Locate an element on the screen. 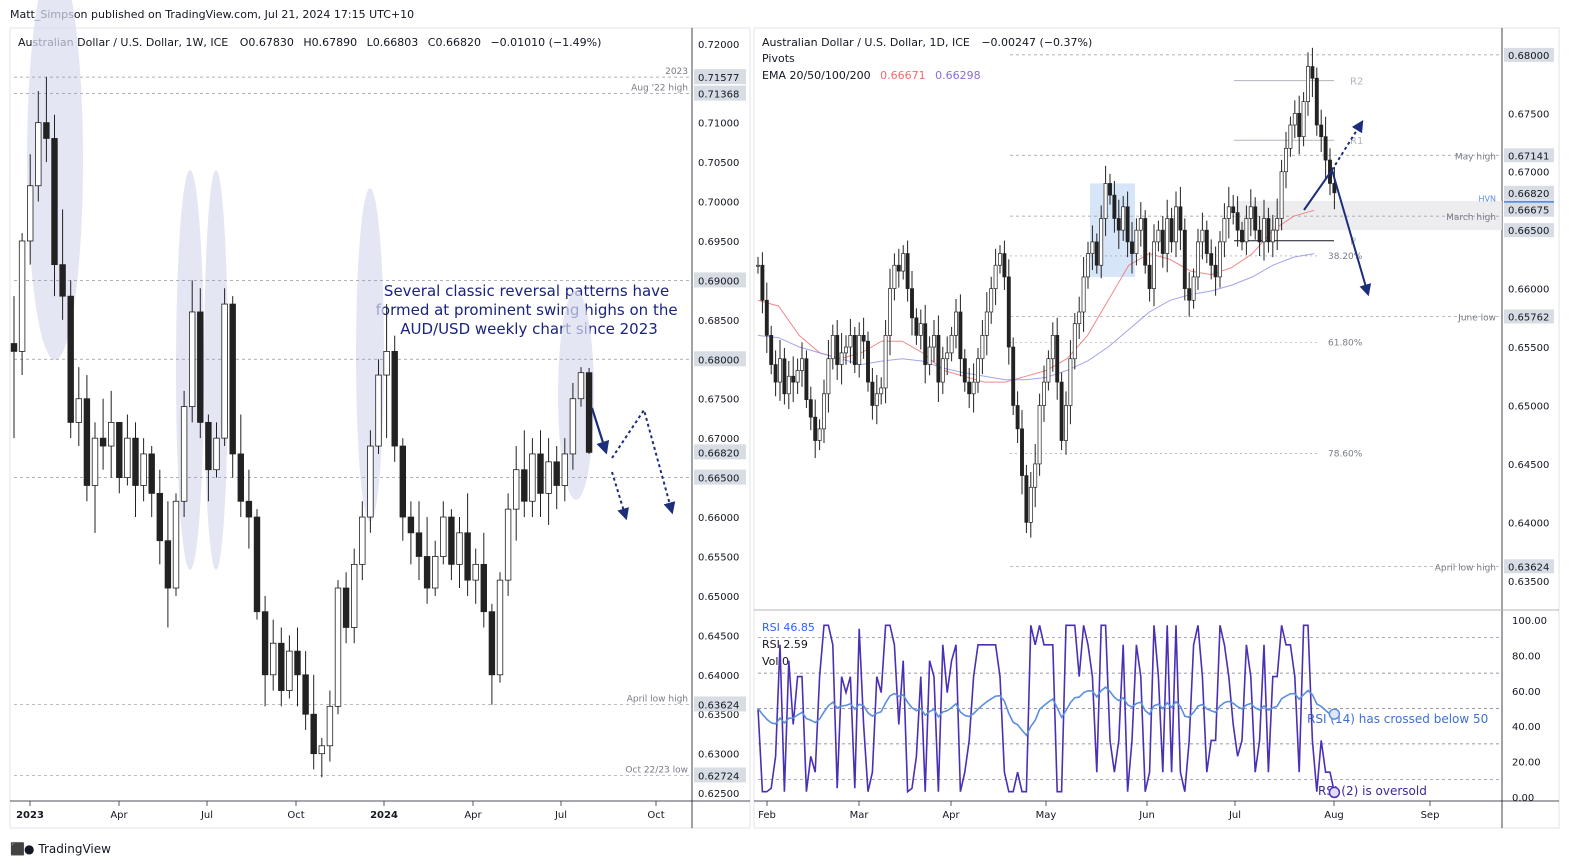  weekly-price-label: 0.69000 is located at coordinates (718, 281).